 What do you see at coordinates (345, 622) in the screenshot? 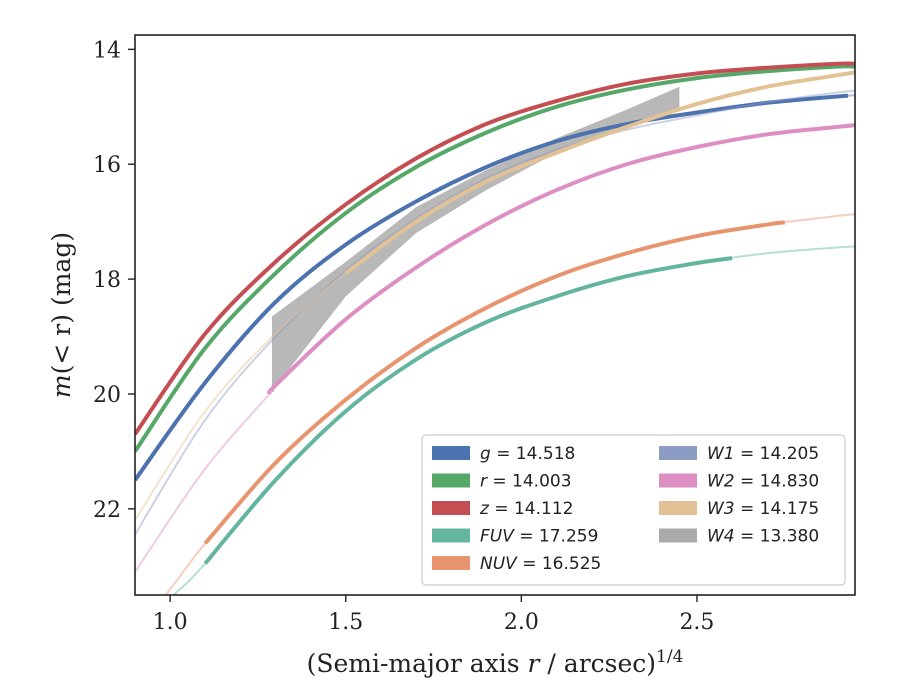
I see `x-tick-label: 1.5` at bounding box center [345, 622].